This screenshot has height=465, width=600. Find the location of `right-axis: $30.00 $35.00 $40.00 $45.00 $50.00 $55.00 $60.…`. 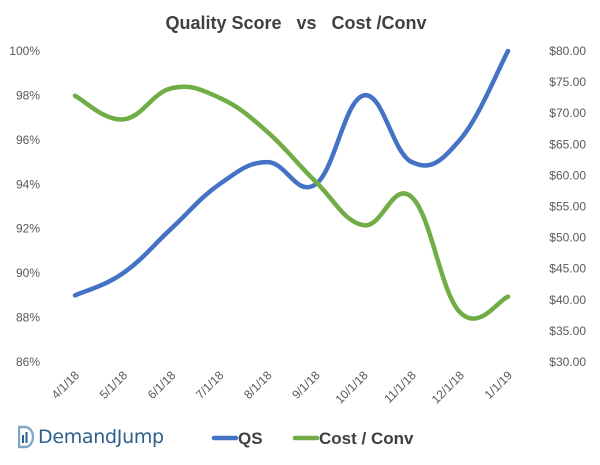

right-axis: $30.00 $35.00 $40.00 $45.00 $50.00 $55.00 $60.… is located at coordinates (567, 206).